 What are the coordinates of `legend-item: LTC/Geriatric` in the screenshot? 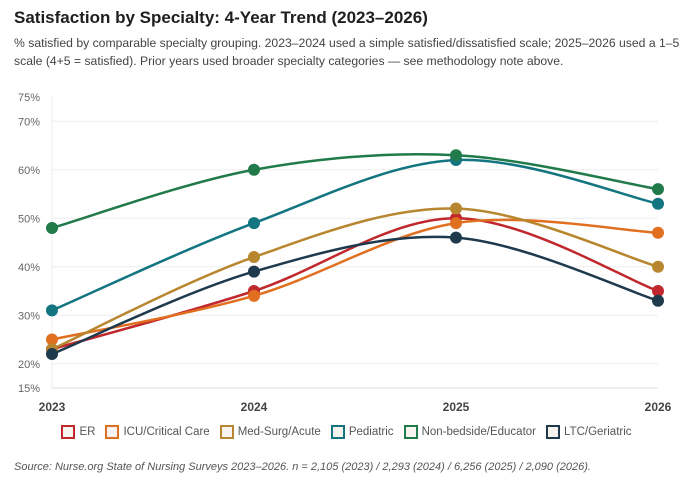 It's located at (589, 432).